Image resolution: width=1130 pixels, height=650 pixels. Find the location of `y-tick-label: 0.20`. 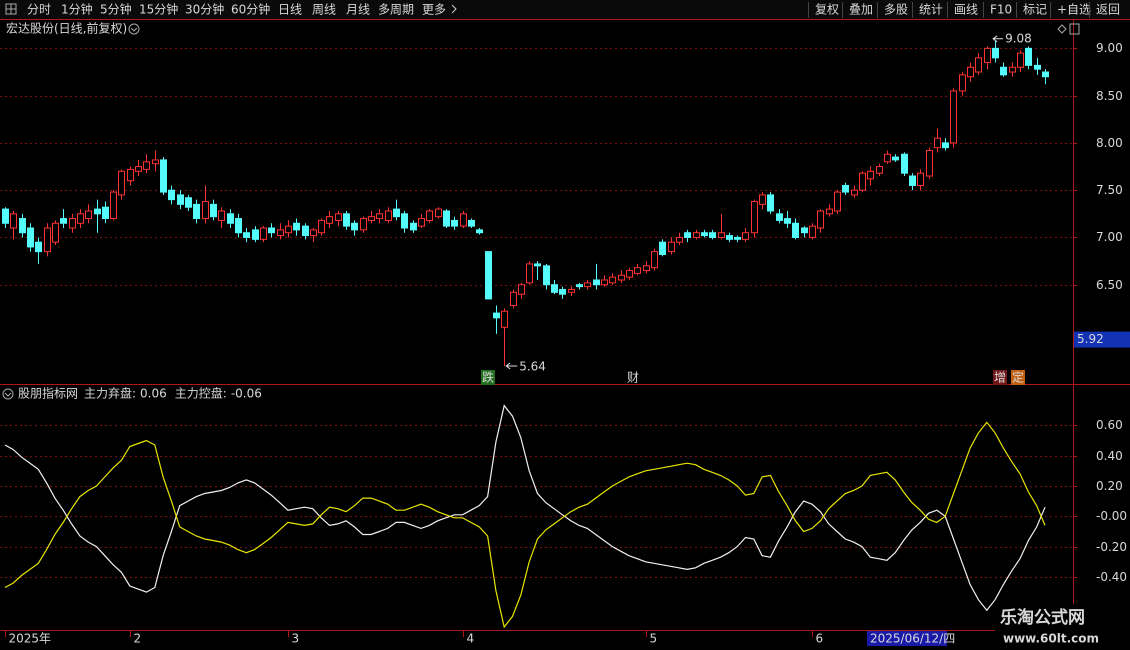

y-tick-label: 0.20 is located at coordinates (1109, 486).